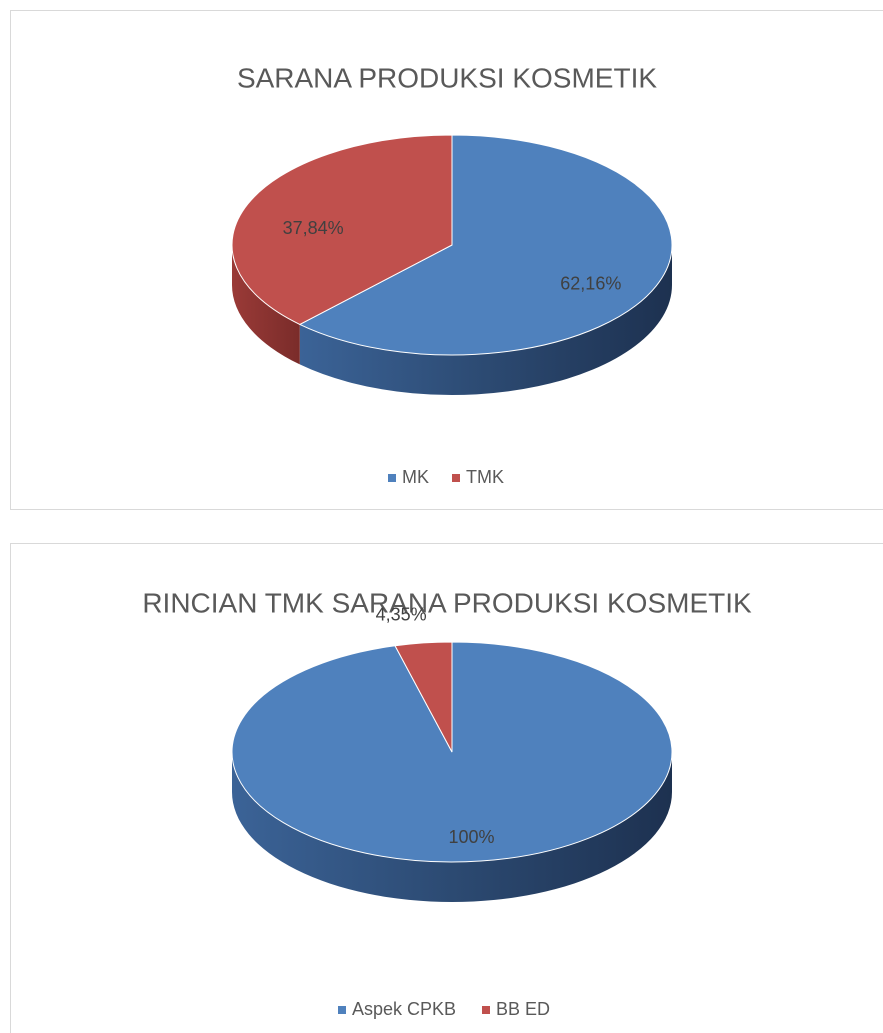 The height and width of the screenshot is (1033, 883). What do you see at coordinates (472, 837) in the screenshot?
I see `data-label: 100%` at bounding box center [472, 837].